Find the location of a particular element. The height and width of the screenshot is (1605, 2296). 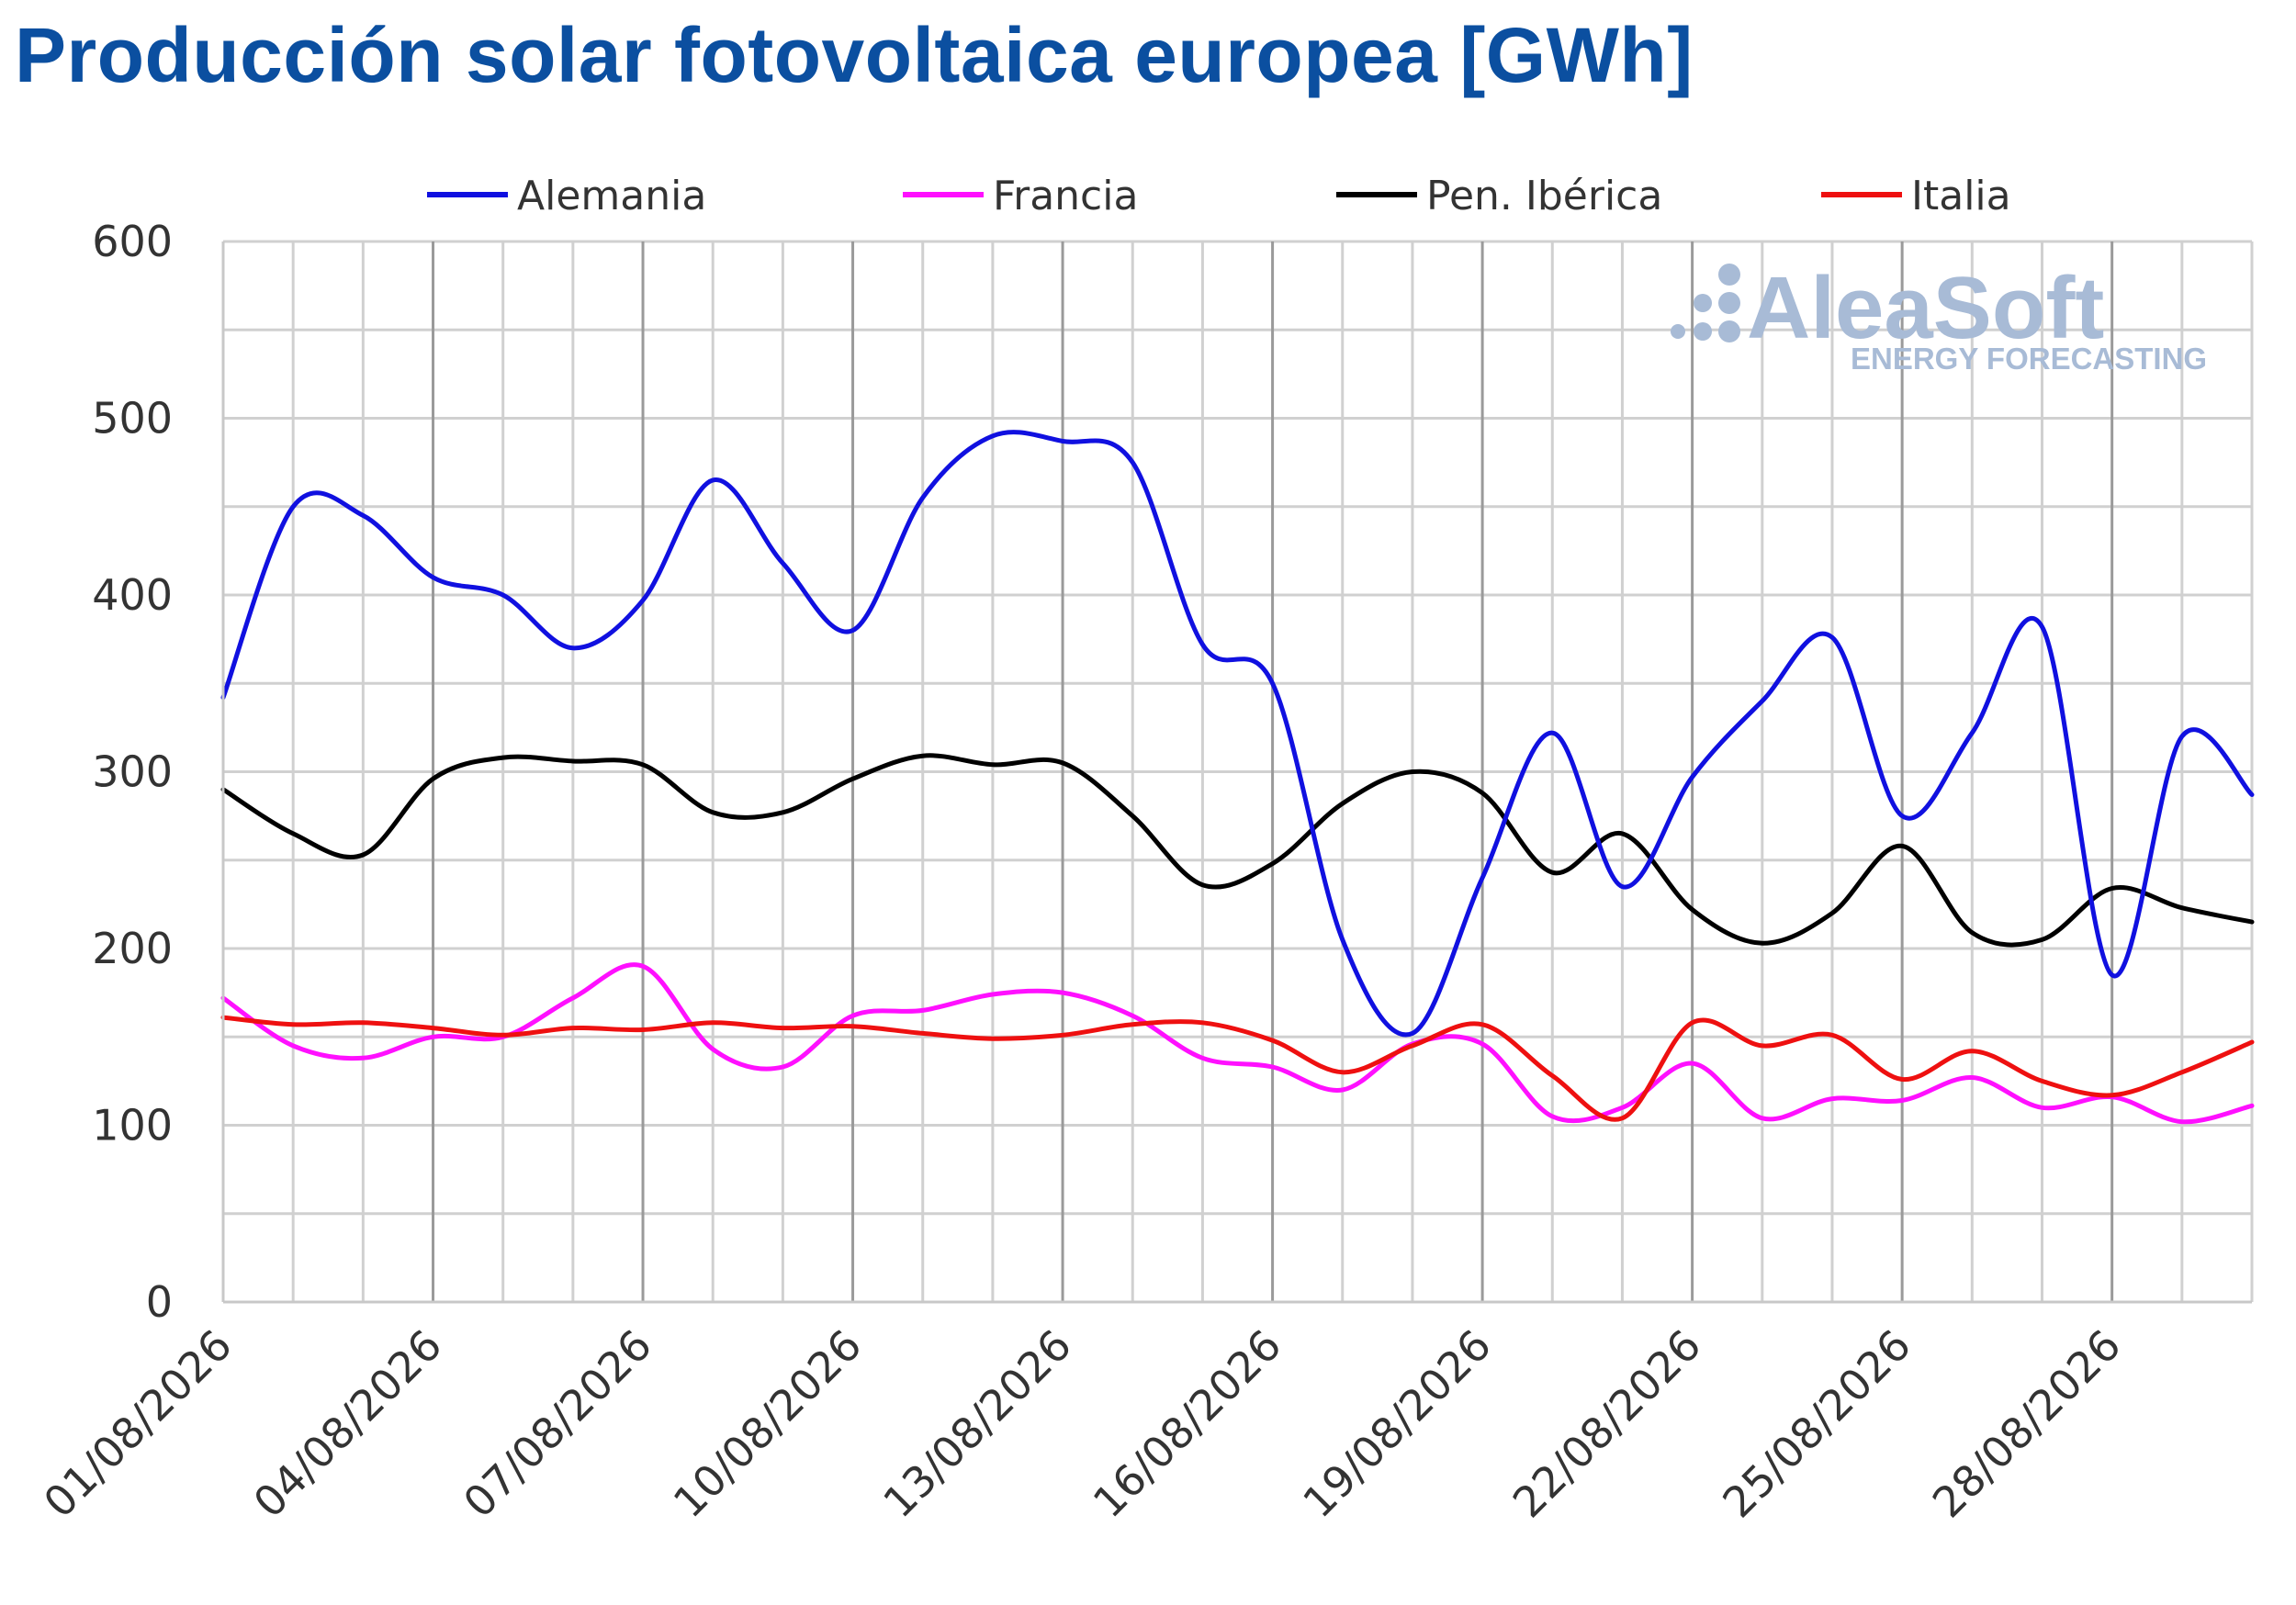

x-tick-label: 25/08/2026 is located at coordinates (1816, 1424).